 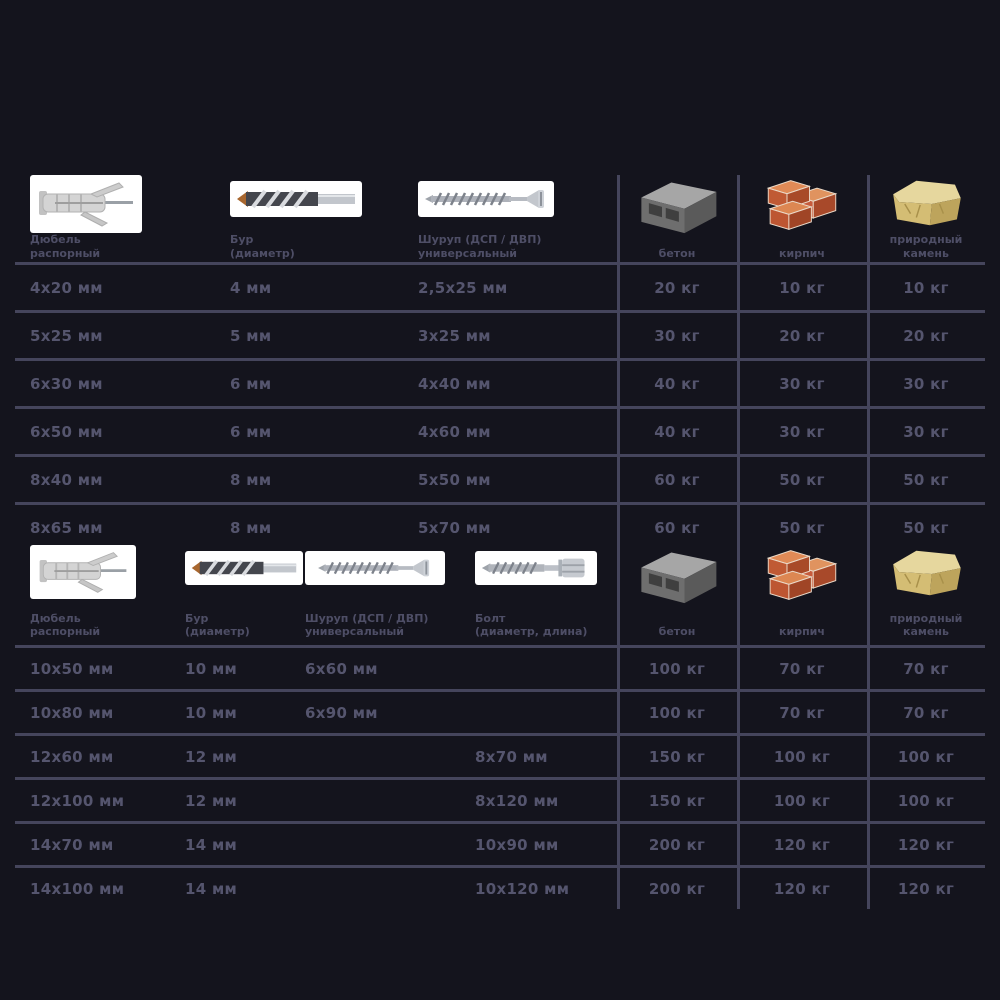 I want to click on screw-size: 6x60 мм, so click(x=341, y=668).